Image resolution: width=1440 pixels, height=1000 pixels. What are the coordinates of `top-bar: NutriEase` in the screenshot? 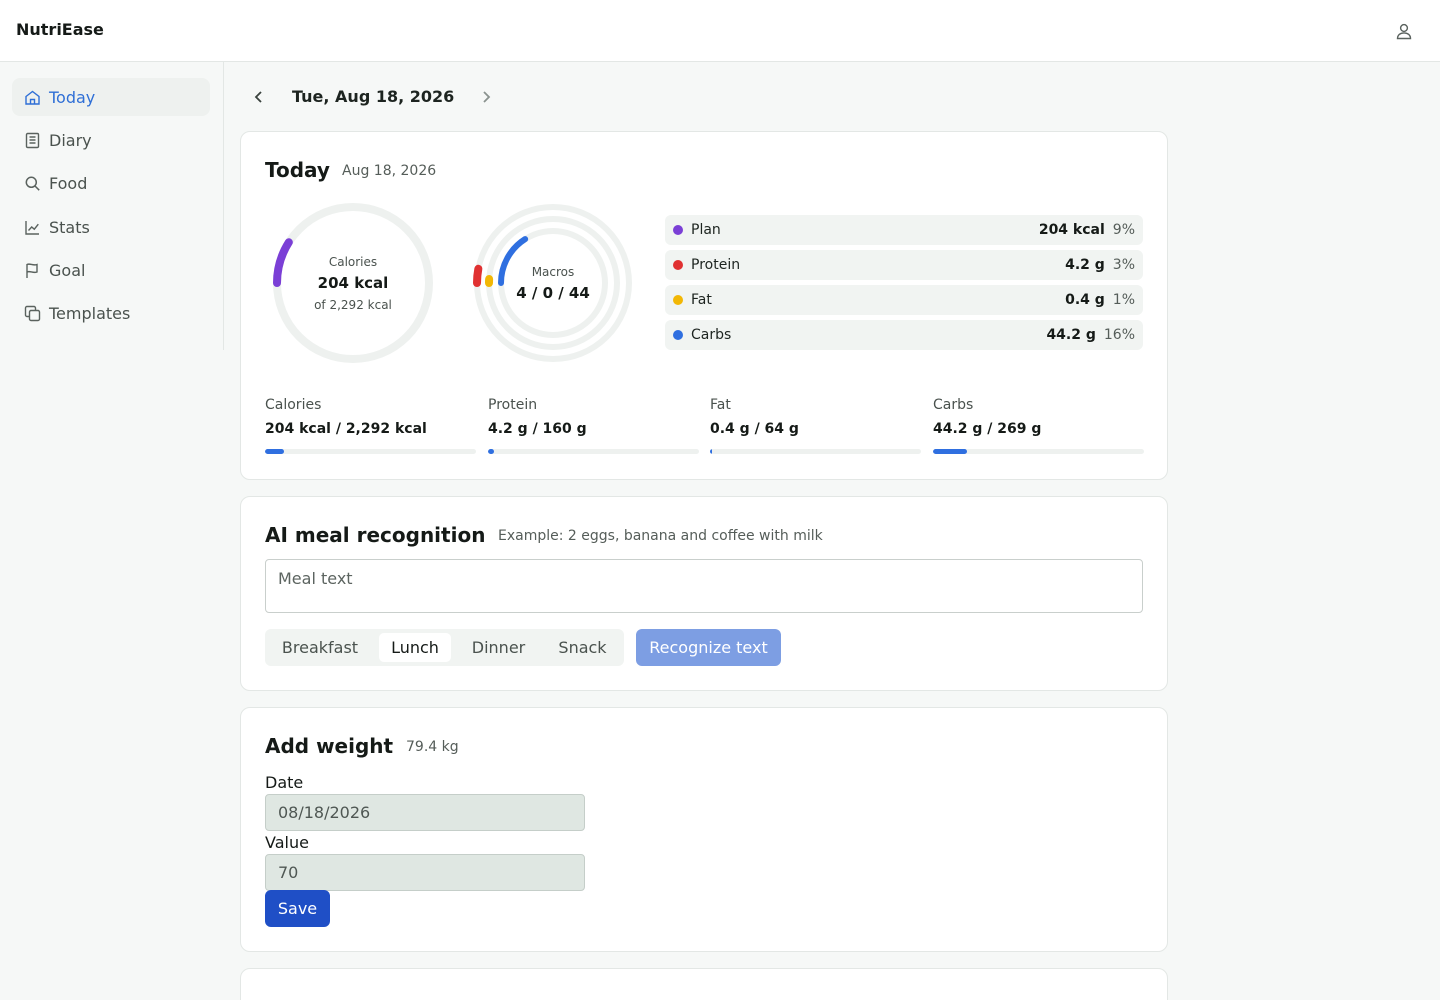 It's located at (720, 31).